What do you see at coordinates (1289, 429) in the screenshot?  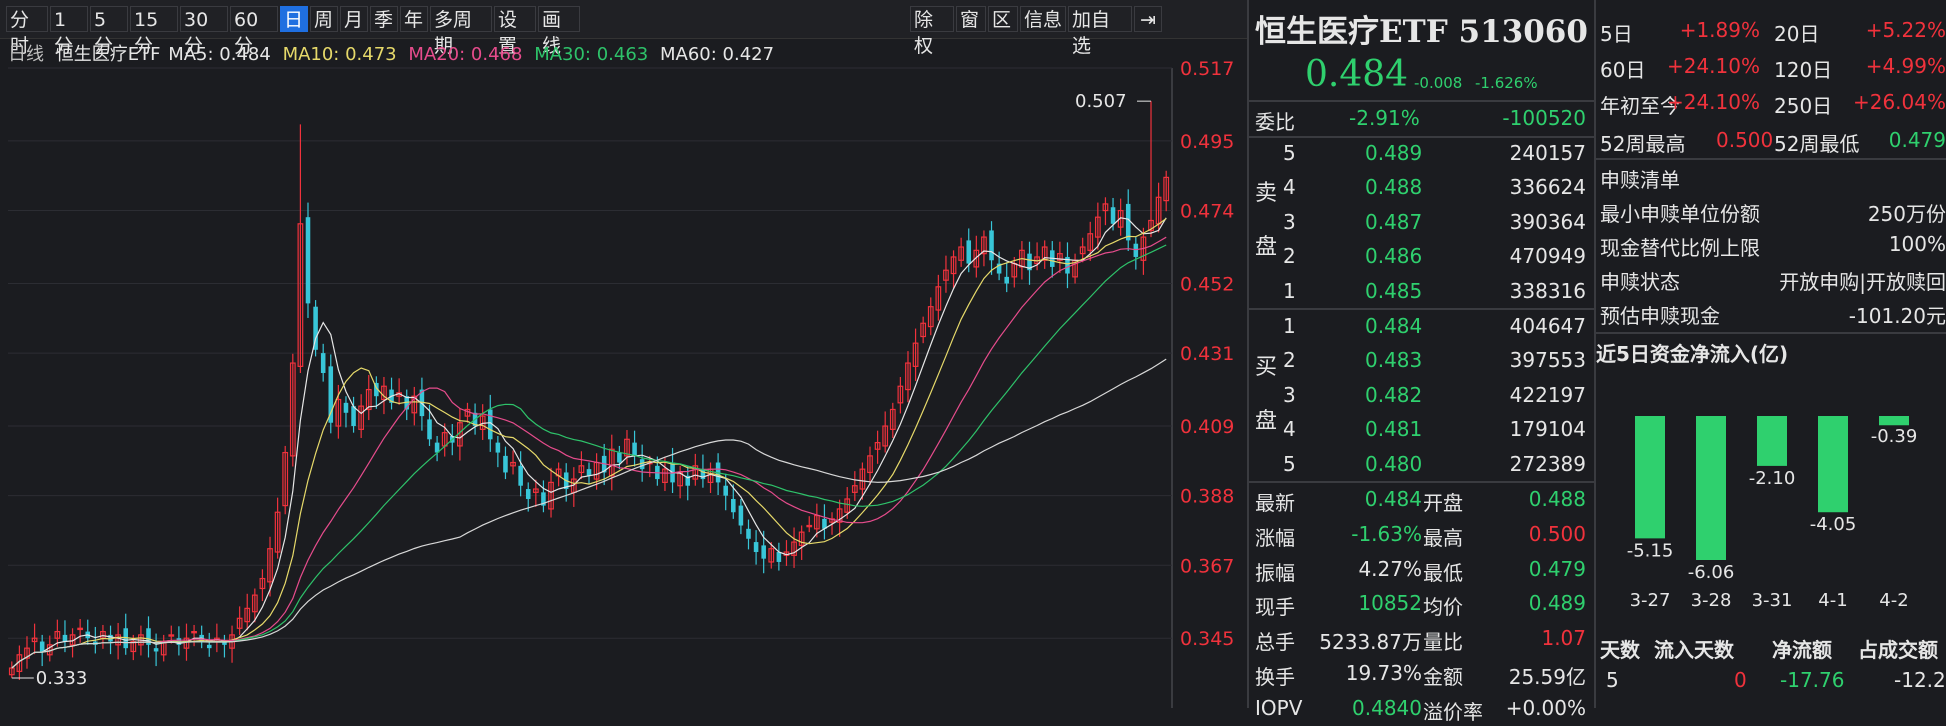 I see `level-number: 4` at bounding box center [1289, 429].